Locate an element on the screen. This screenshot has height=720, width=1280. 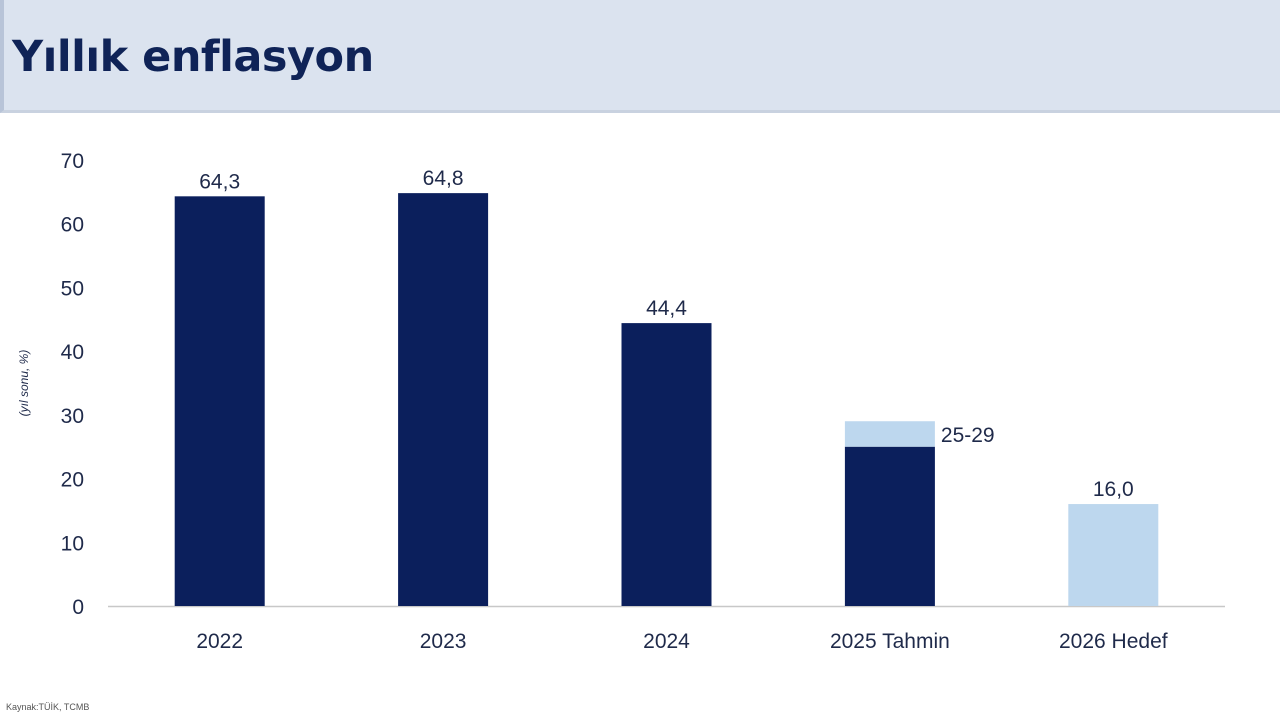
y-tick-label: 40 is located at coordinates (72, 352).